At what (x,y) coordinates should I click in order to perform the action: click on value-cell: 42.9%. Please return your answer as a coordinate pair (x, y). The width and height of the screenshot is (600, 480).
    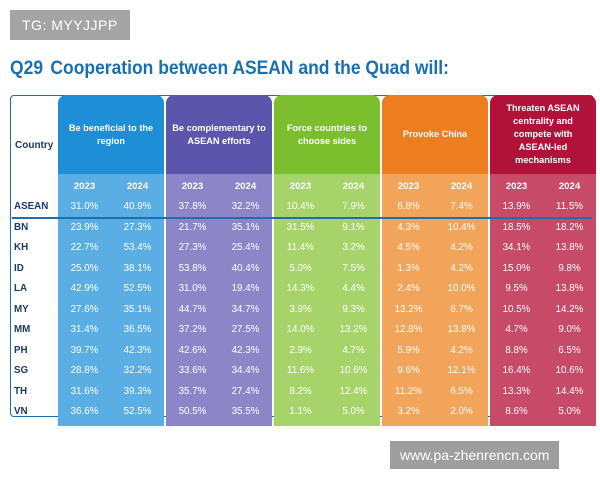
    Looking at the image, I should click on (84, 288).